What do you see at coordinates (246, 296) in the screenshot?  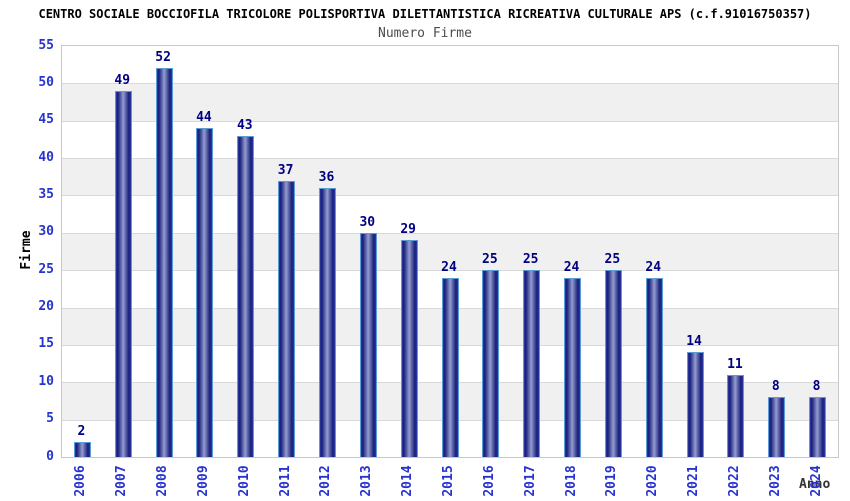 I see `bar-2010` at bounding box center [246, 296].